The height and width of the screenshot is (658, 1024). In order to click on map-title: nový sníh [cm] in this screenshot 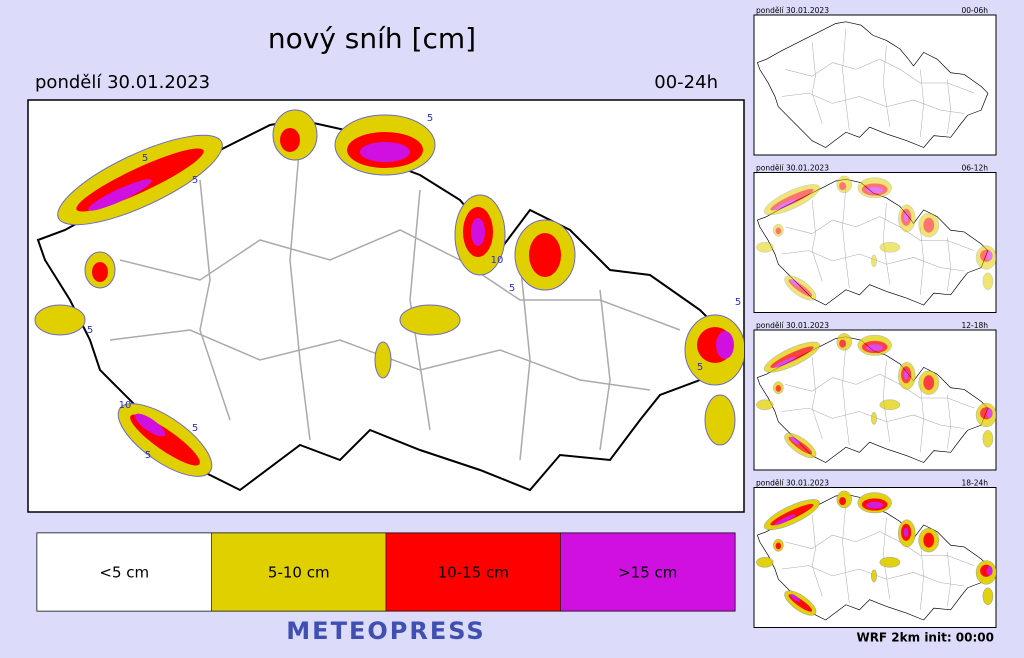, I will do `click(372, 38)`.